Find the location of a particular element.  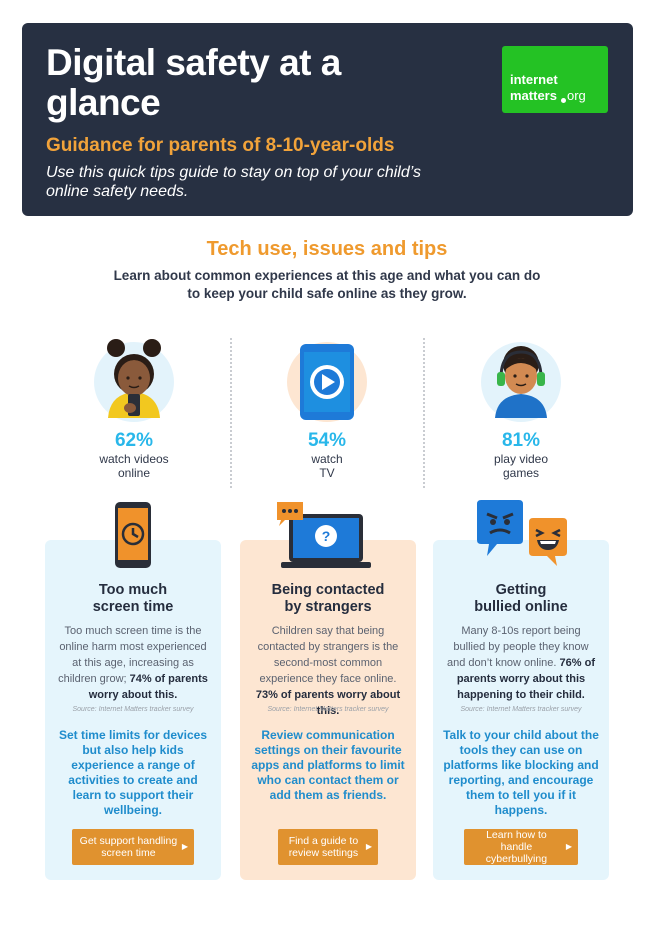

button-label: Find a guide to review settings is located at coordinates (323, 847).